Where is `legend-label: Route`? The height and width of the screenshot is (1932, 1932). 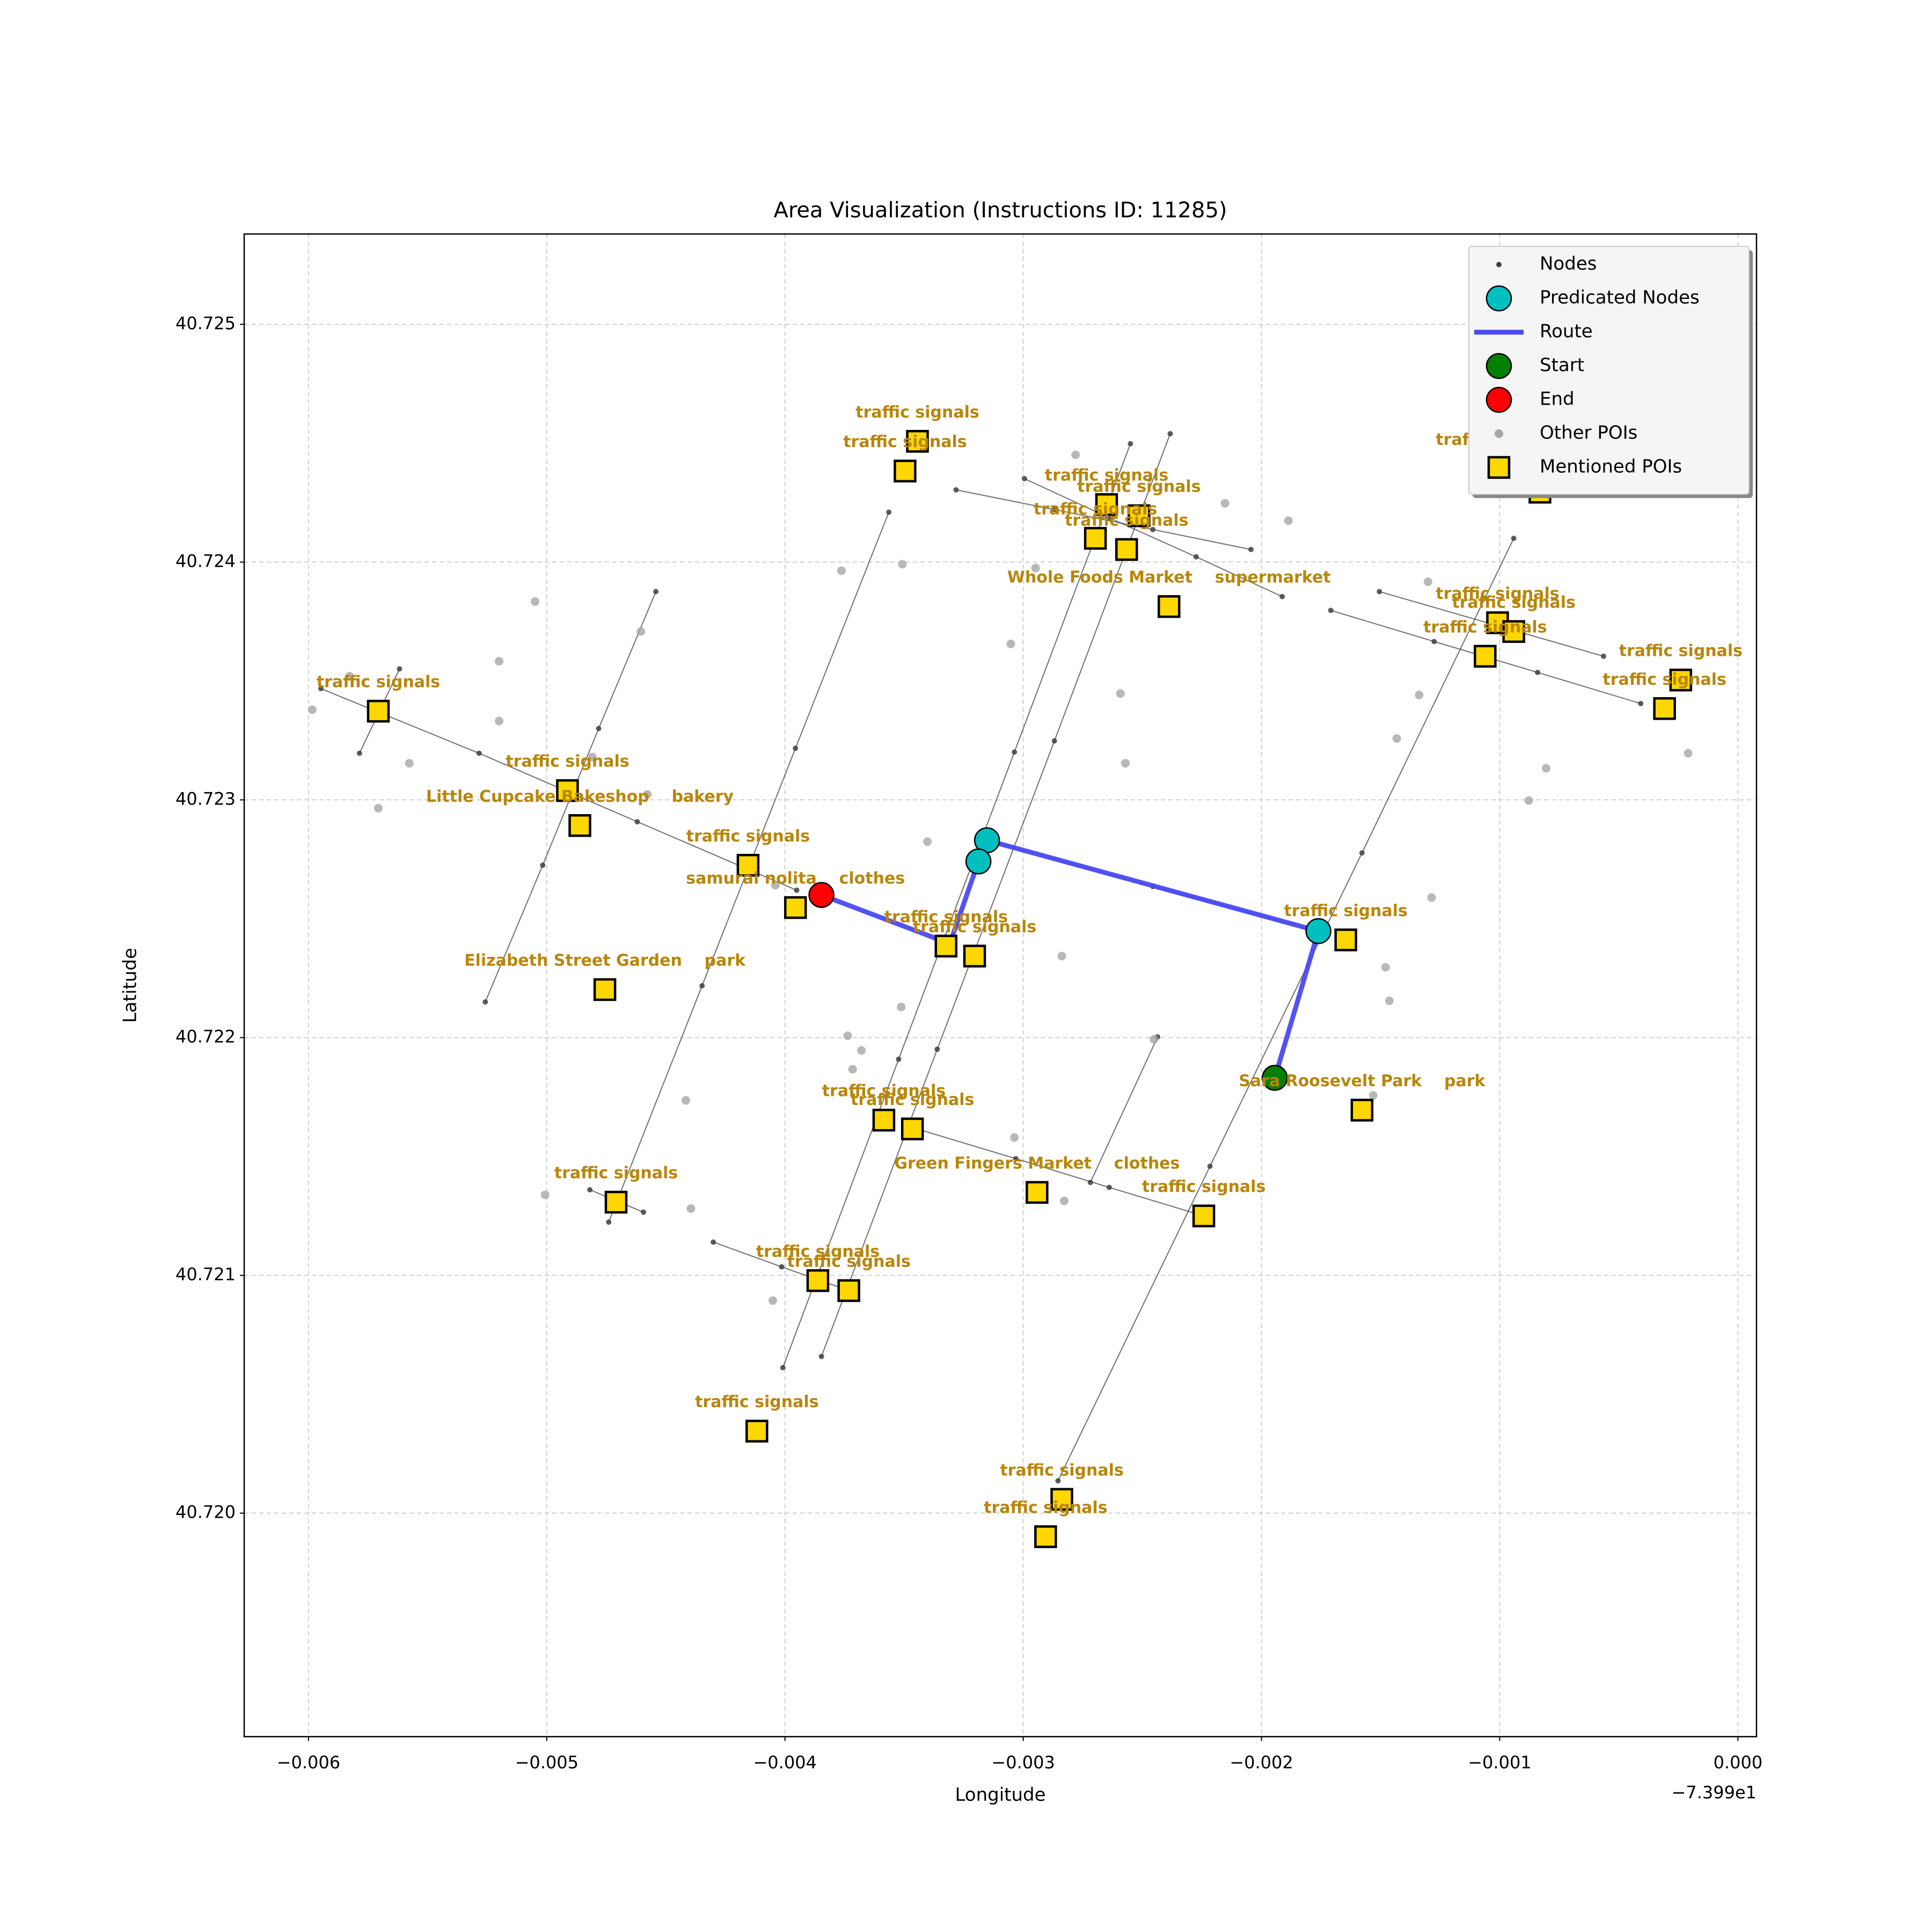 legend-label: Route is located at coordinates (1566, 331).